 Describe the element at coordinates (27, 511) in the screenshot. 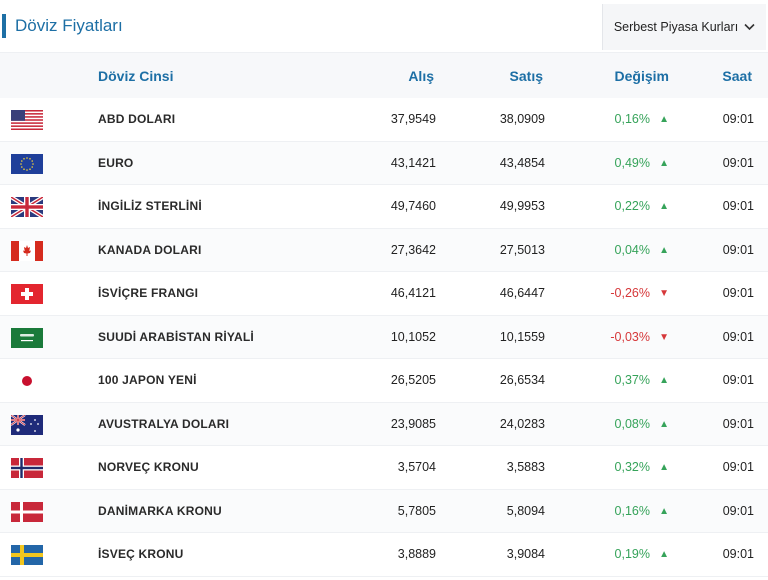

I see `denmark-flag-icon` at that location.